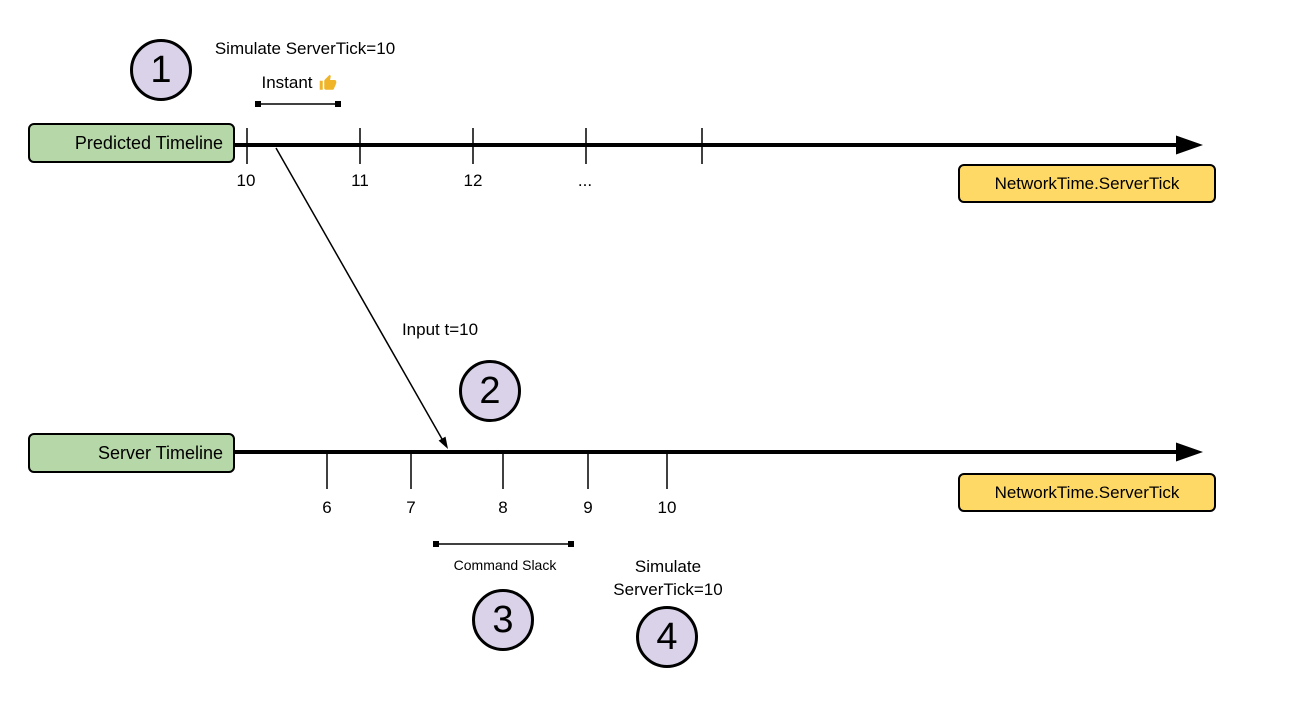 The height and width of the screenshot is (703, 1305). I want to click on step-circle-3: 3, so click(503, 620).